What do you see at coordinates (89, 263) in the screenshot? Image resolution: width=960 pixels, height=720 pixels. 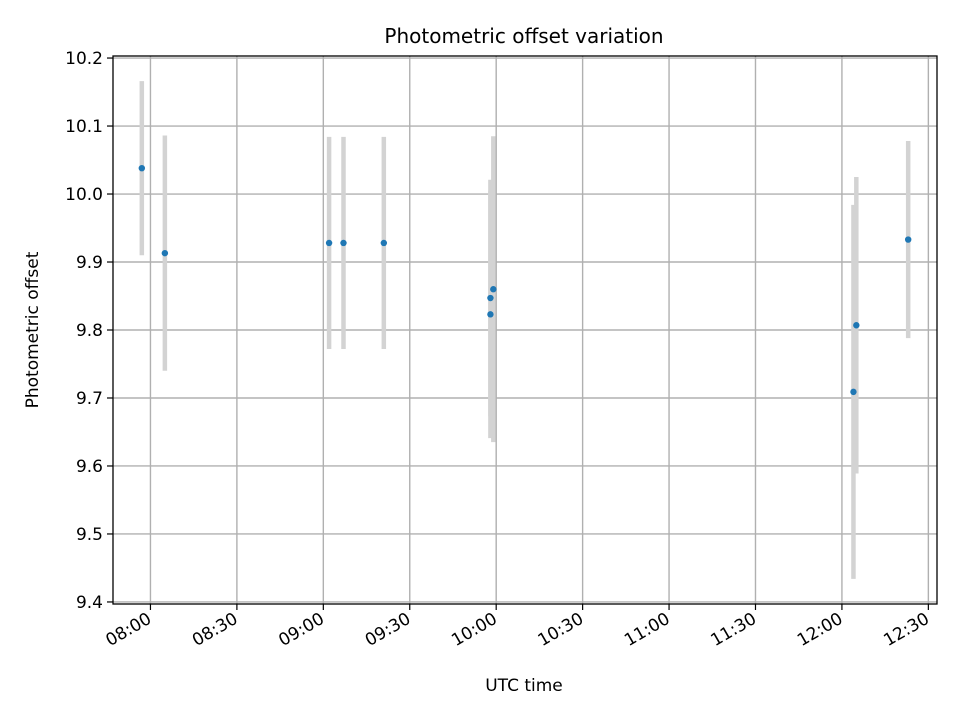 I see `y-tick-label: 9.9` at bounding box center [89, 263].